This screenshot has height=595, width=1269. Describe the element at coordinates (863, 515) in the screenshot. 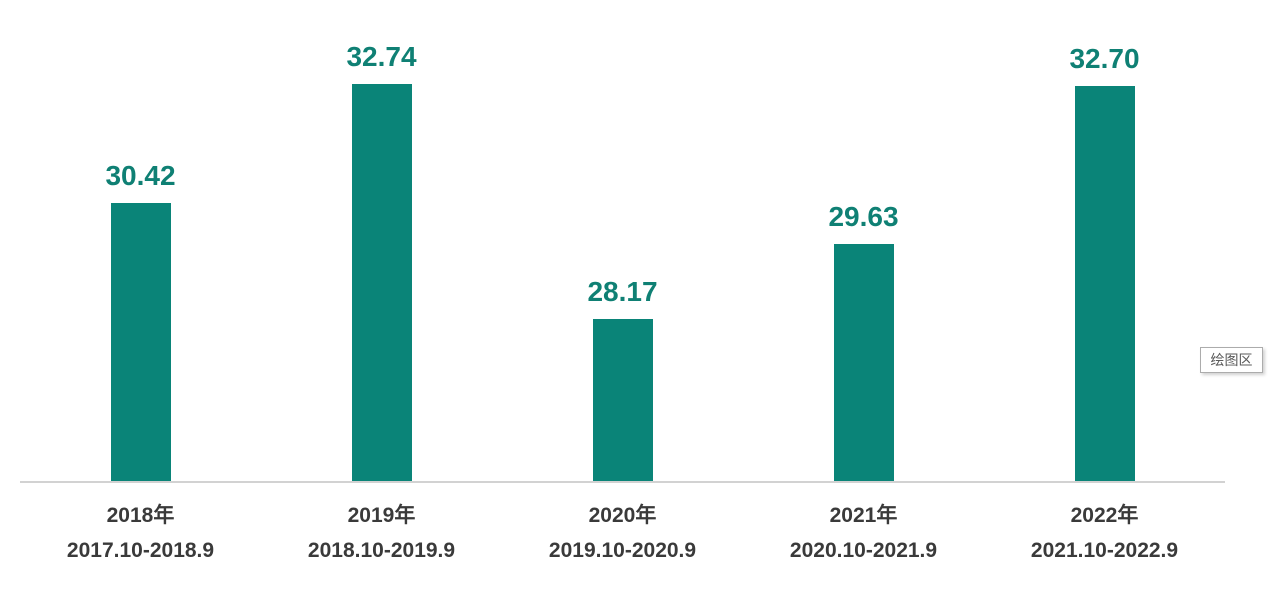

I see `category-year: 2021年` at that location.